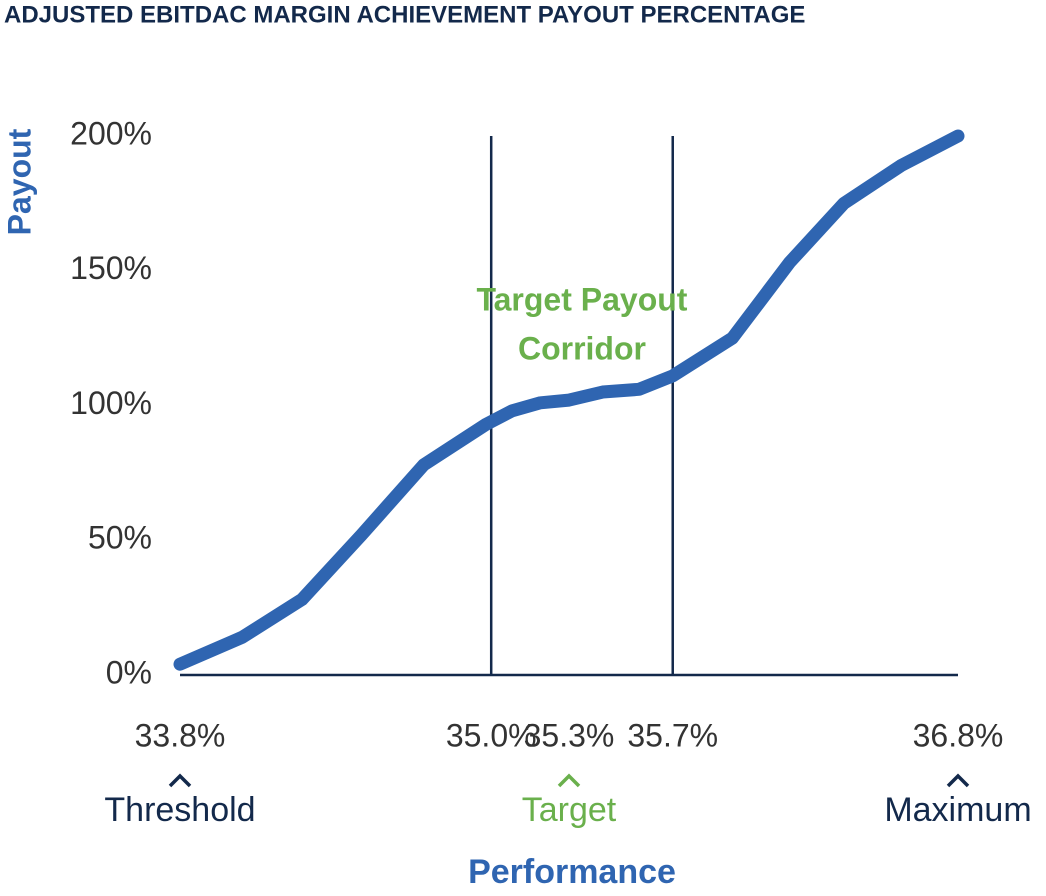 This screenshot has width=1046, height=896. What do you see at coordinates (111, 268) in the screenshot?
I see `y-tick-label: 150%` at bounding box center [111, 268].